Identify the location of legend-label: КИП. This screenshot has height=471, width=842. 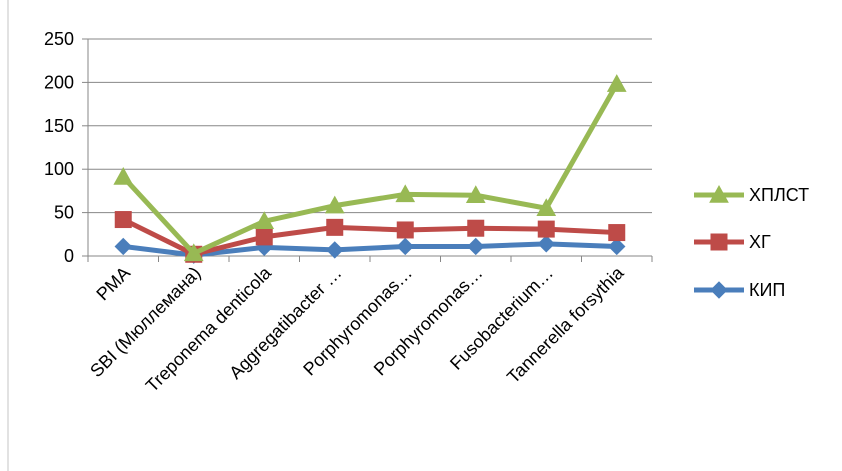
(767, 290).